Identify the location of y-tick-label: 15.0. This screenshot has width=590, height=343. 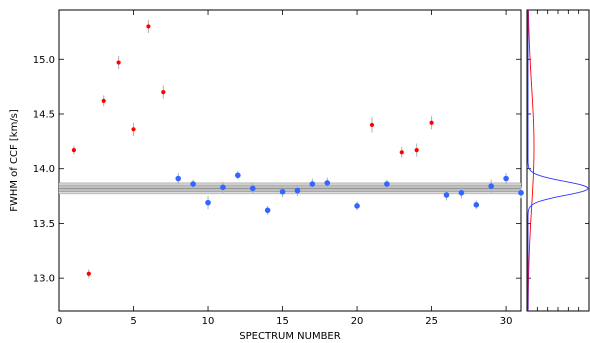
(44, 60).